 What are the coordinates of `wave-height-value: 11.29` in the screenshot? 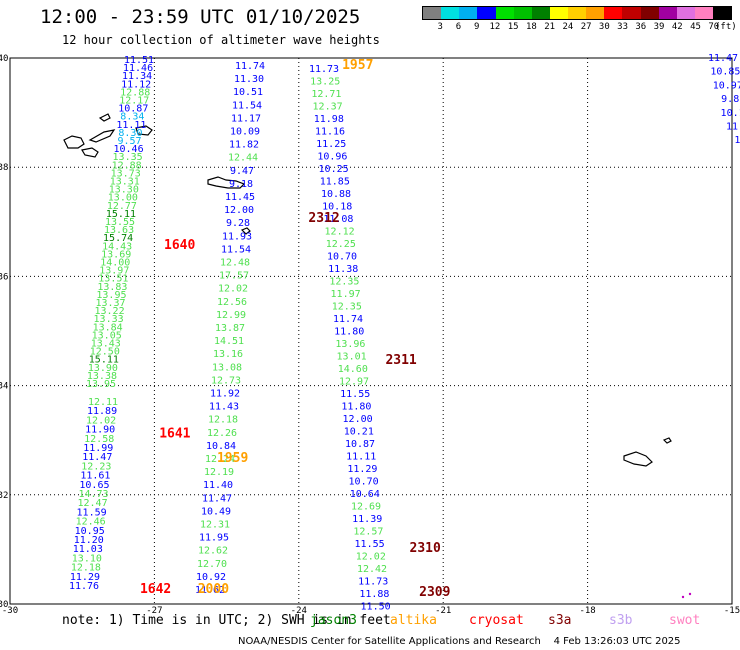 It's located at (362, 469).